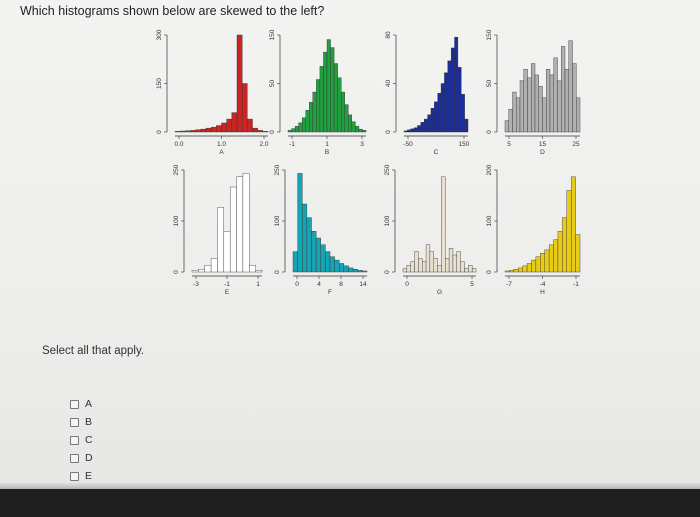 The height and width of the screenshot is (517, 700). Describe the element at coordinates (543, 144) in the screenshot. I see `x-tick-label: 15` at that location.